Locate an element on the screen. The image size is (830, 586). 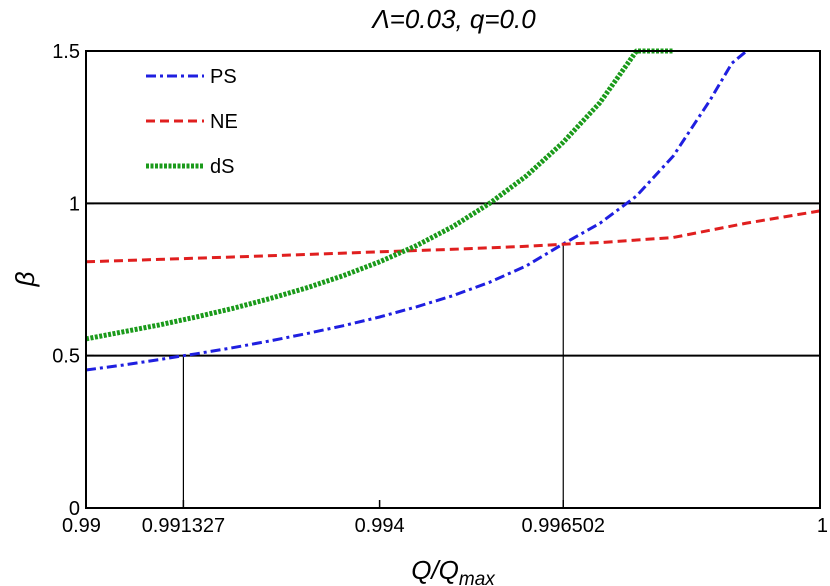
series-line-ne is located at coordinates (453, 236).